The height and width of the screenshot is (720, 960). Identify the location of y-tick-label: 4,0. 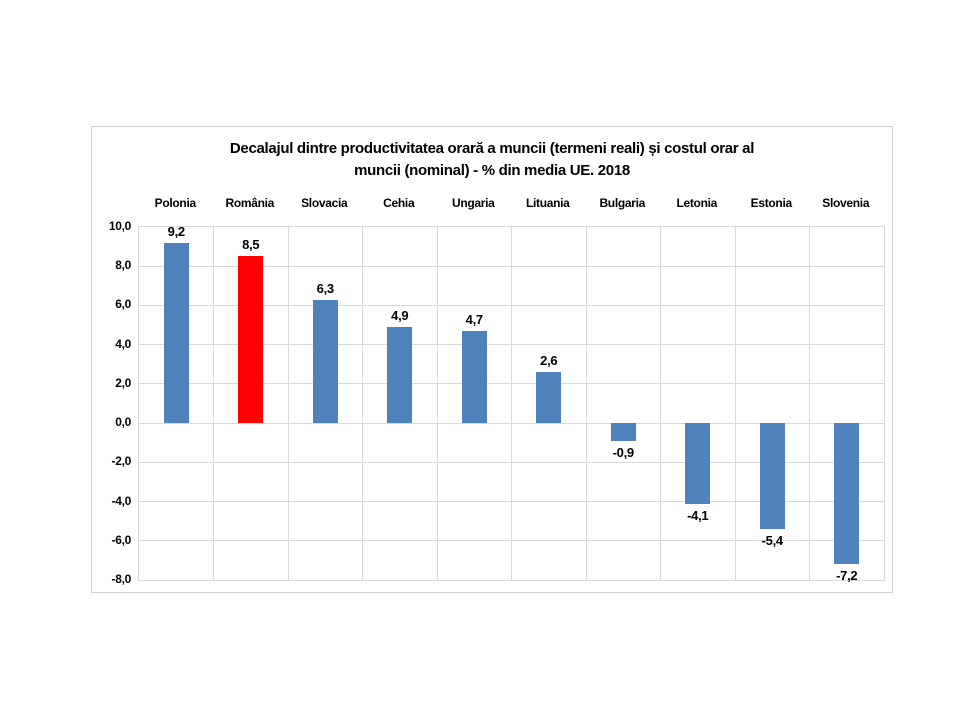
(123, 343).